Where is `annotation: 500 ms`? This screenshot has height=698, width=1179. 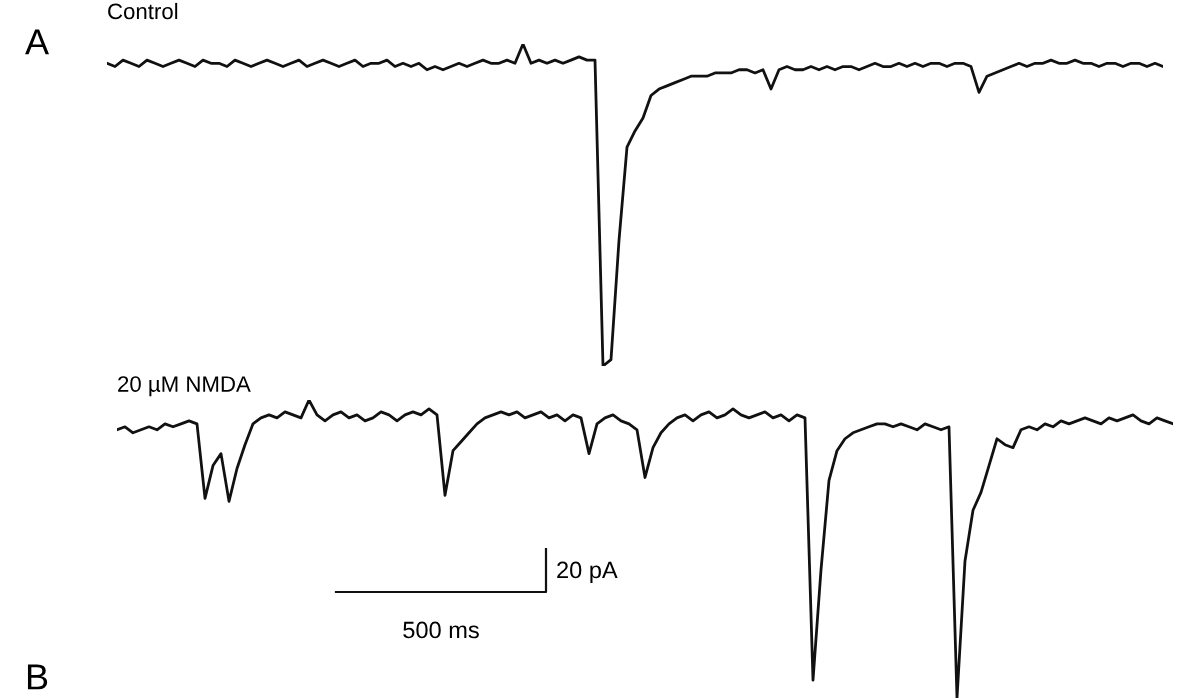
annotation: 500 ms is located at coordinates (441, 630).